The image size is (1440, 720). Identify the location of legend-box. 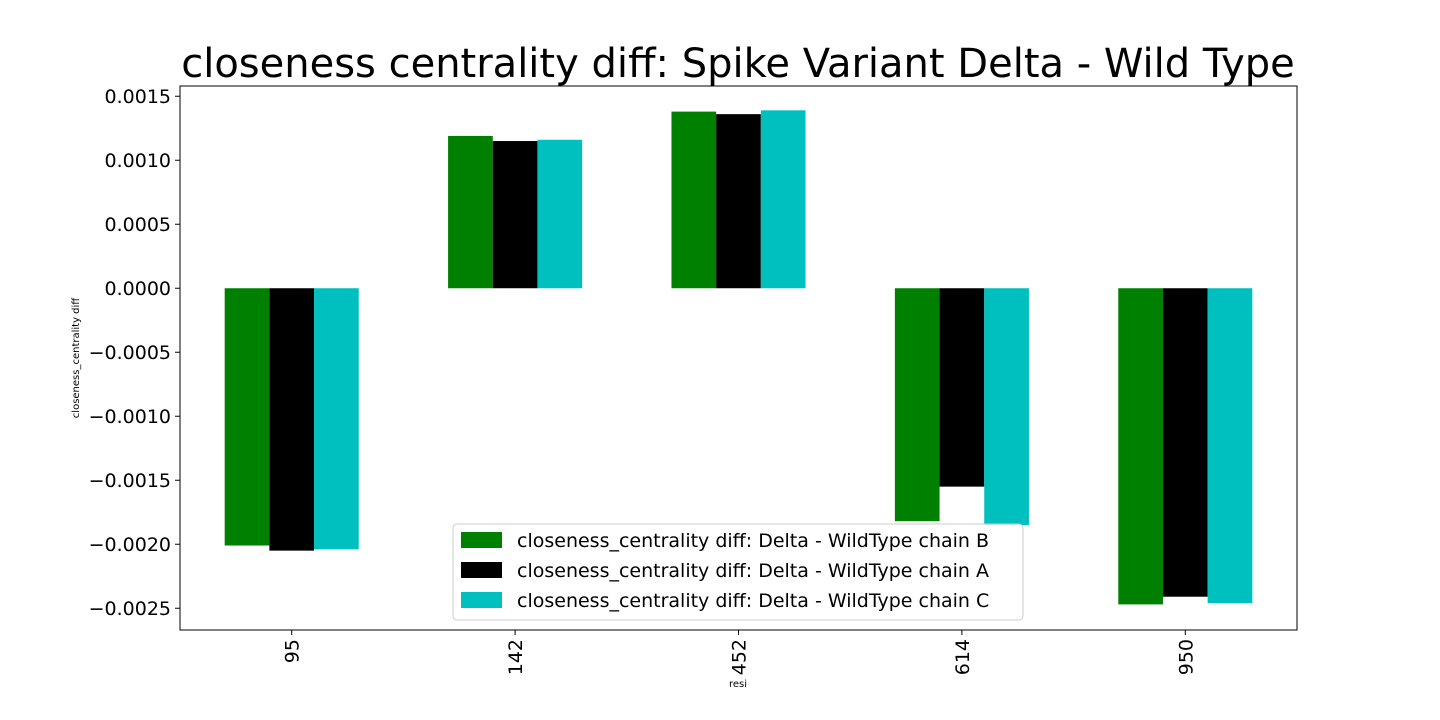
(738, 572).